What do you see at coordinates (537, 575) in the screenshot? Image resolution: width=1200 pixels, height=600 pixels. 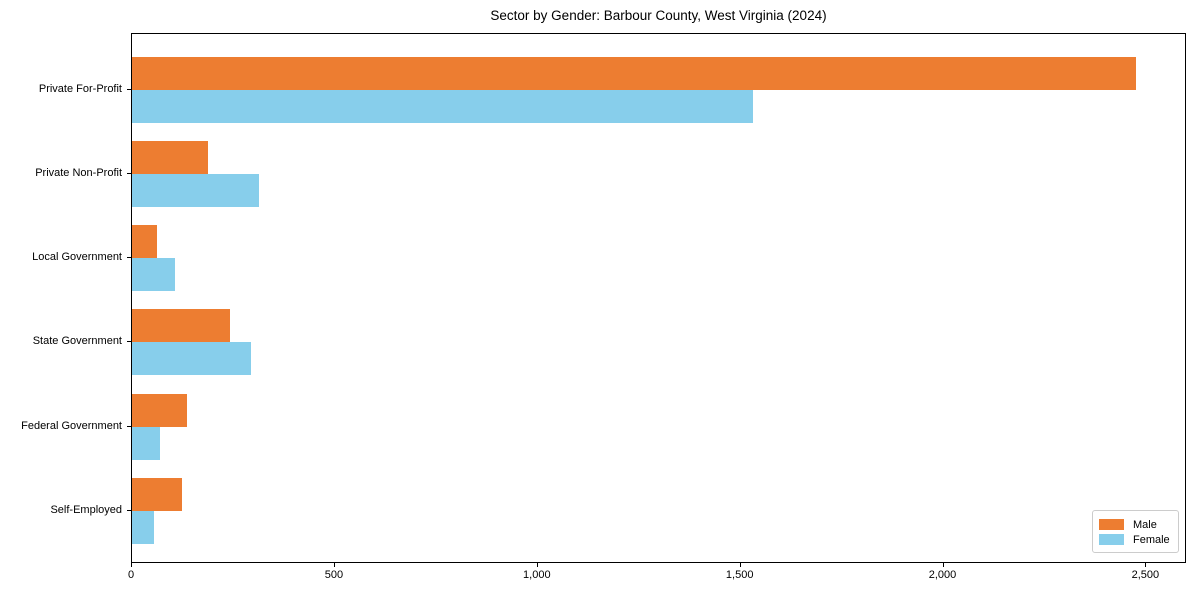 I see `x-tick-label-2: 1,000` at bounding box center [537, 575].